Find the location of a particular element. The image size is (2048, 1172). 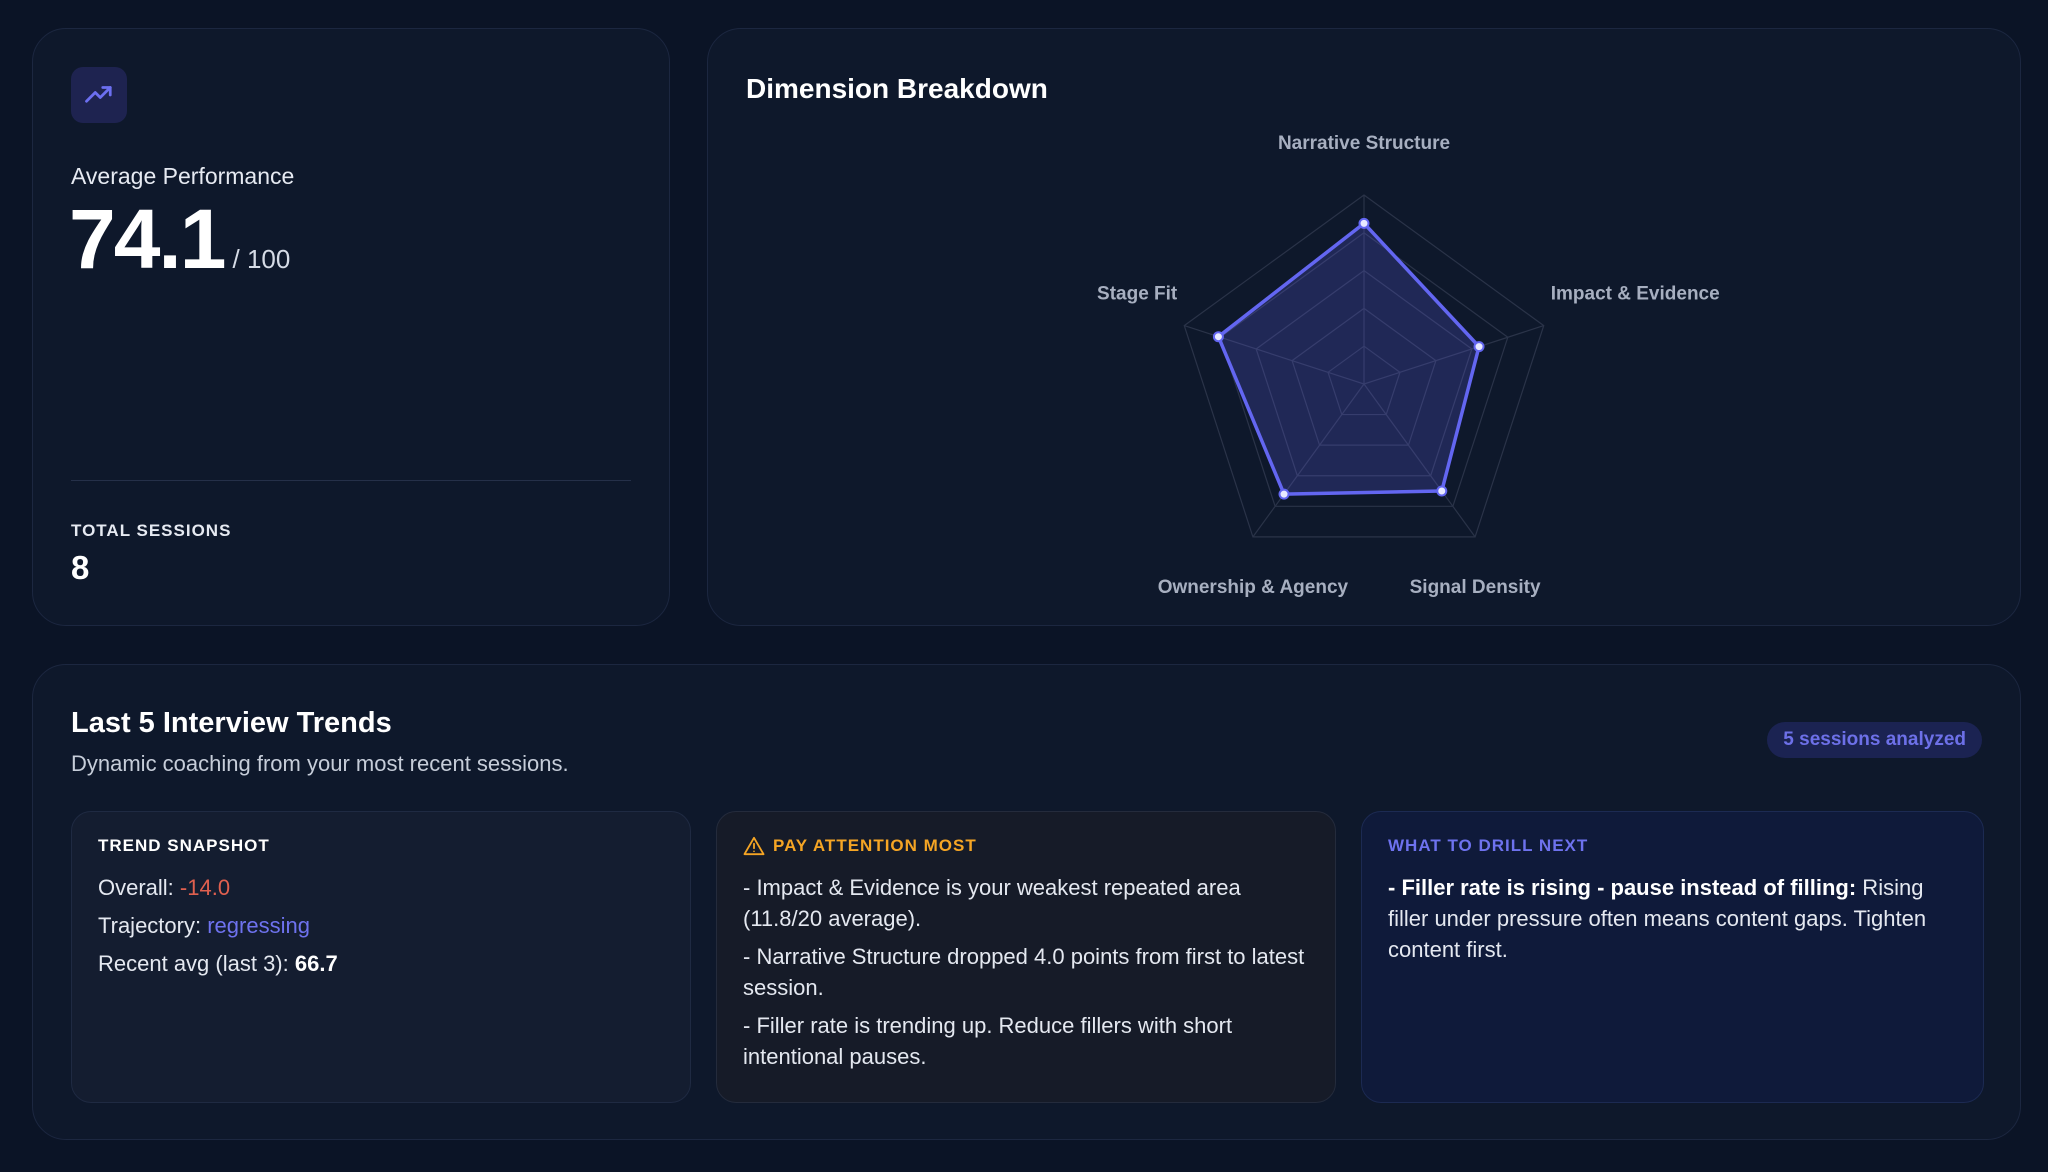

divider is located at coordinates (351, 480).